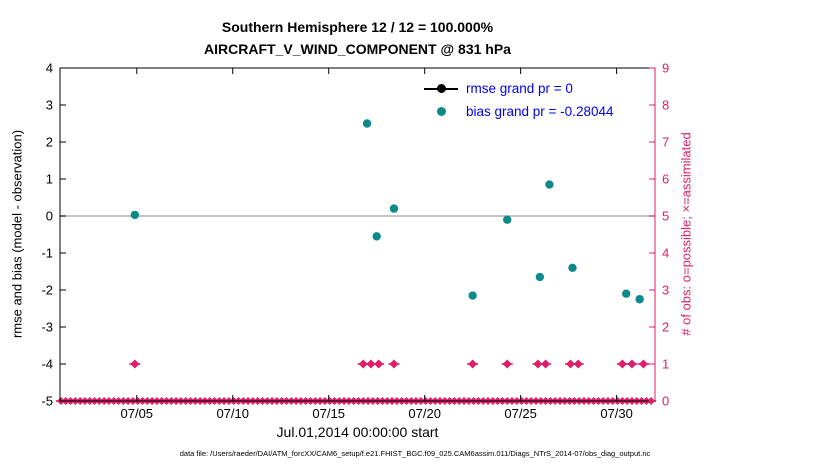 This screenshot has height=470, width=830. What do you see at coordinates (328, 413) in the screenshot?
I see `svg-text: 07/15` at bounding box center [328, 413].